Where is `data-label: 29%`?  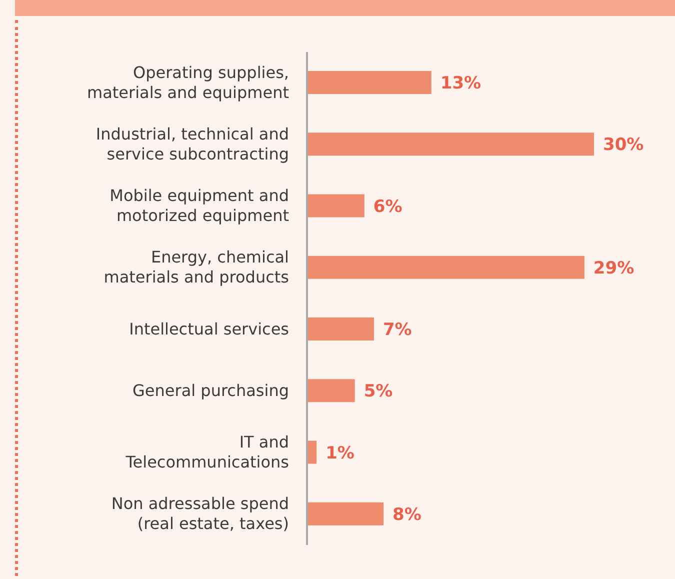
data-label: 29% is located at coordinates (613, 268).